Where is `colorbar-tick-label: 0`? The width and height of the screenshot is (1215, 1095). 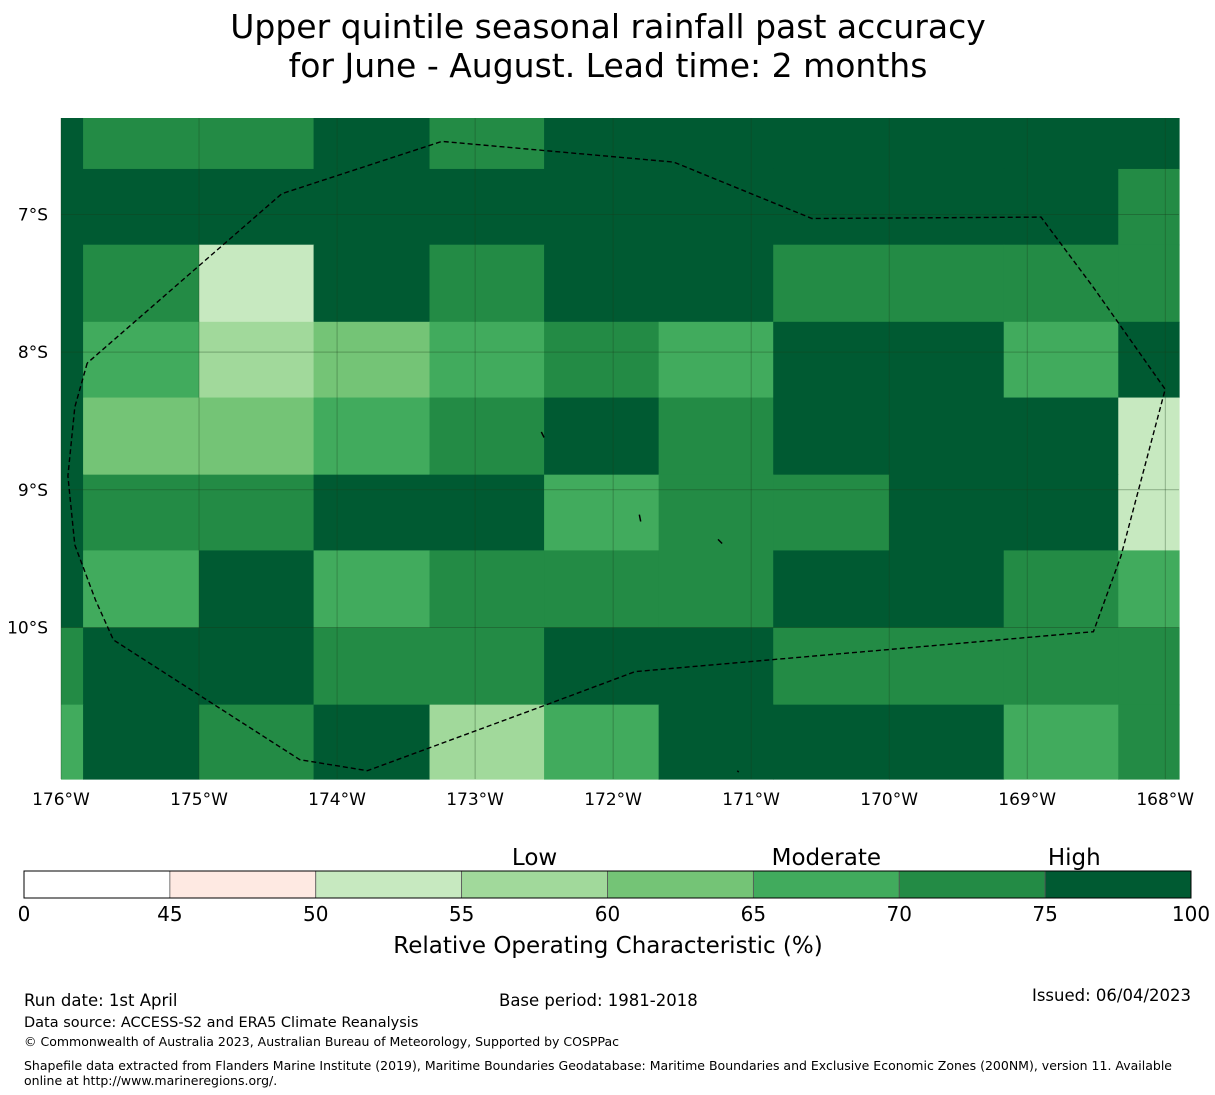
colorbar-tick-label: 0 is located at coordinates (24, 914).